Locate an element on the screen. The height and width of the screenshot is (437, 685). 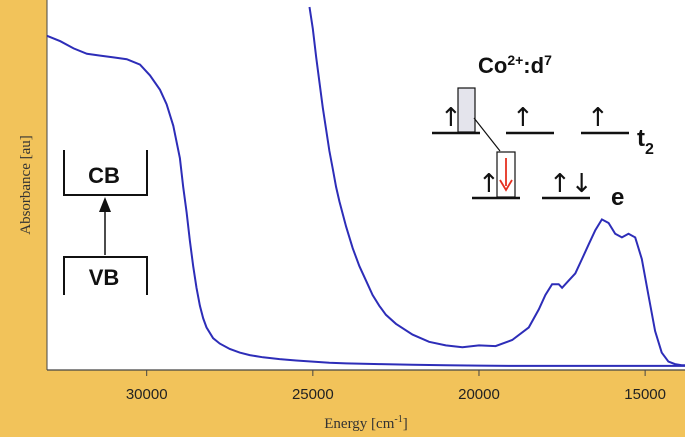
x-tick-label-20000: 20000 is located at coordinates (479, 394).